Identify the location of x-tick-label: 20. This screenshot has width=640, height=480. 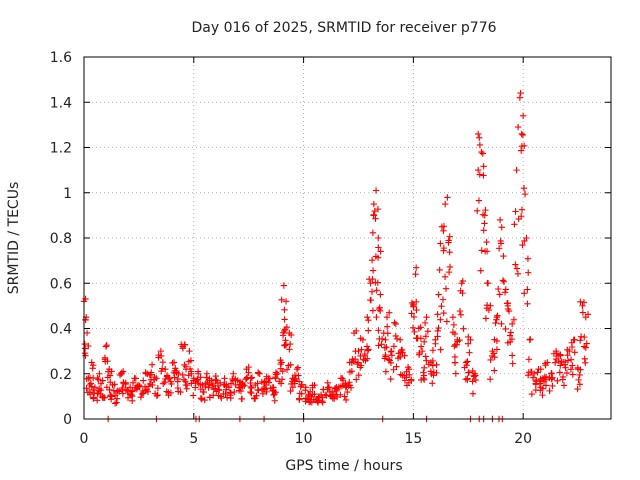
(523, 439).